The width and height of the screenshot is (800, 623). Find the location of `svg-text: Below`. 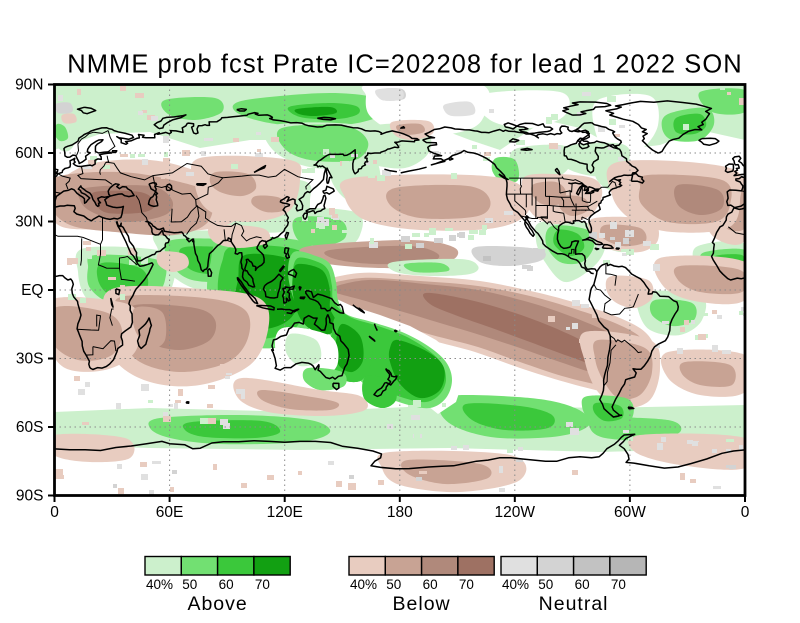

svg-text: Below is located at coordinates (422, 604).